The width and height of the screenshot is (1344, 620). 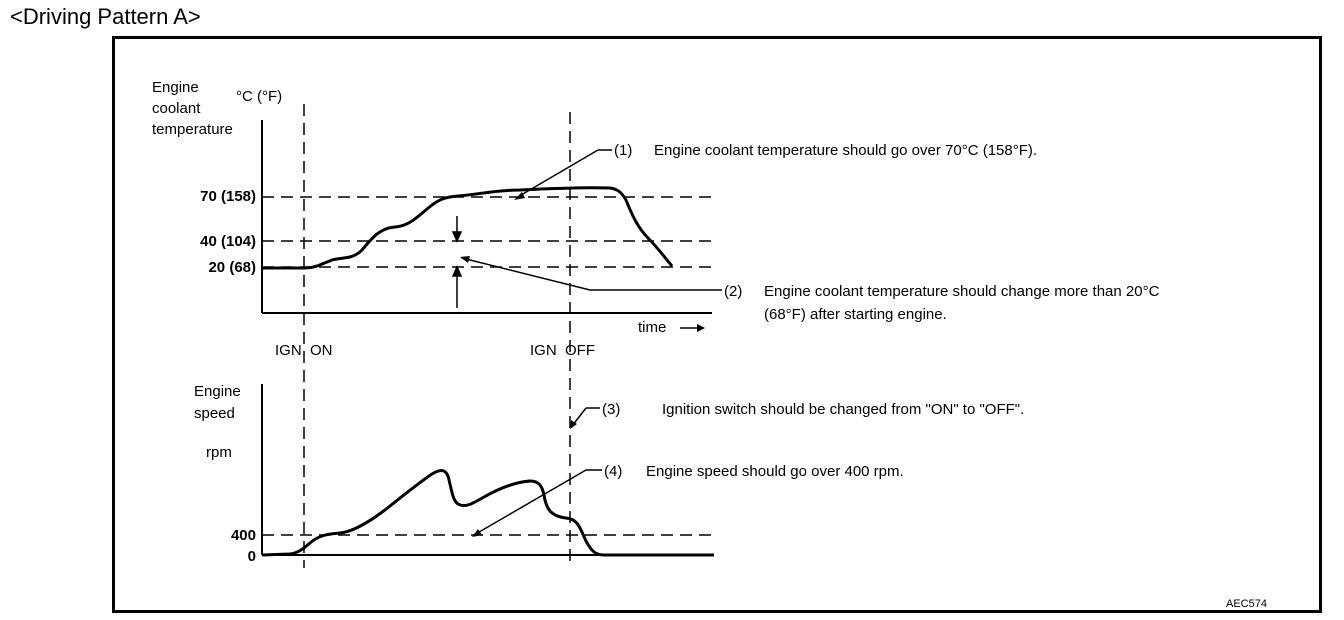 What do you see at coordinates (573, 424) in the screenshot?
I see `callout-3-arrowhead` at bounding box center [573, 424].